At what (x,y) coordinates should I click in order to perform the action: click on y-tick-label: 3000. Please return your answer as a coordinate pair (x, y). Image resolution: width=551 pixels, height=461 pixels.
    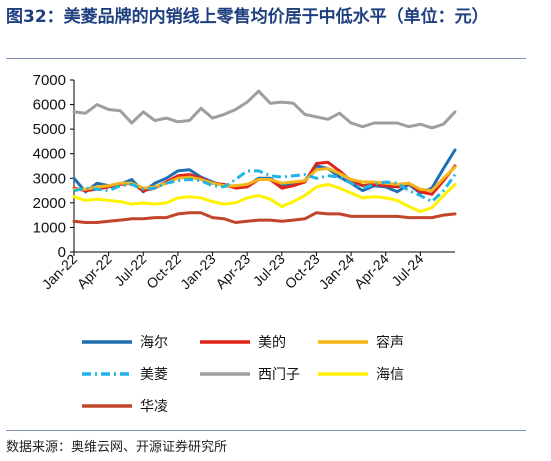
    Looking at the image, I should click on (49, 178).